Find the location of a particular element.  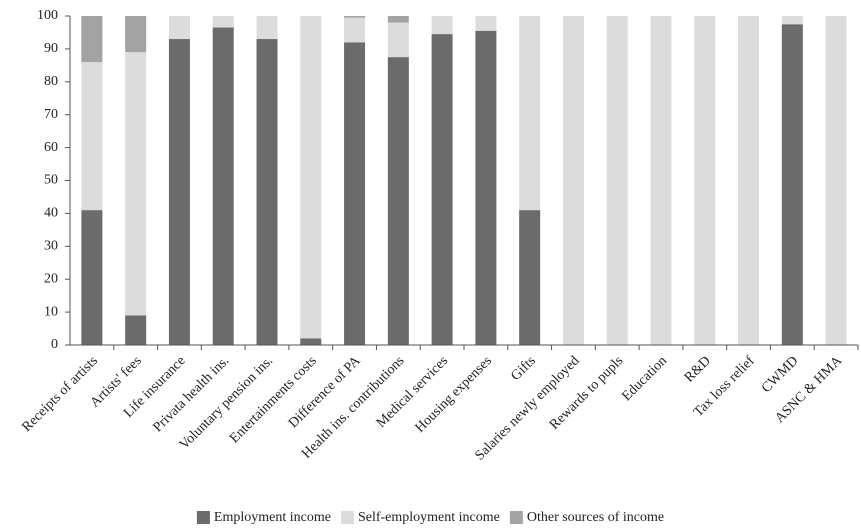

y-tick-label: 0 is located at coordinates (54, 344).